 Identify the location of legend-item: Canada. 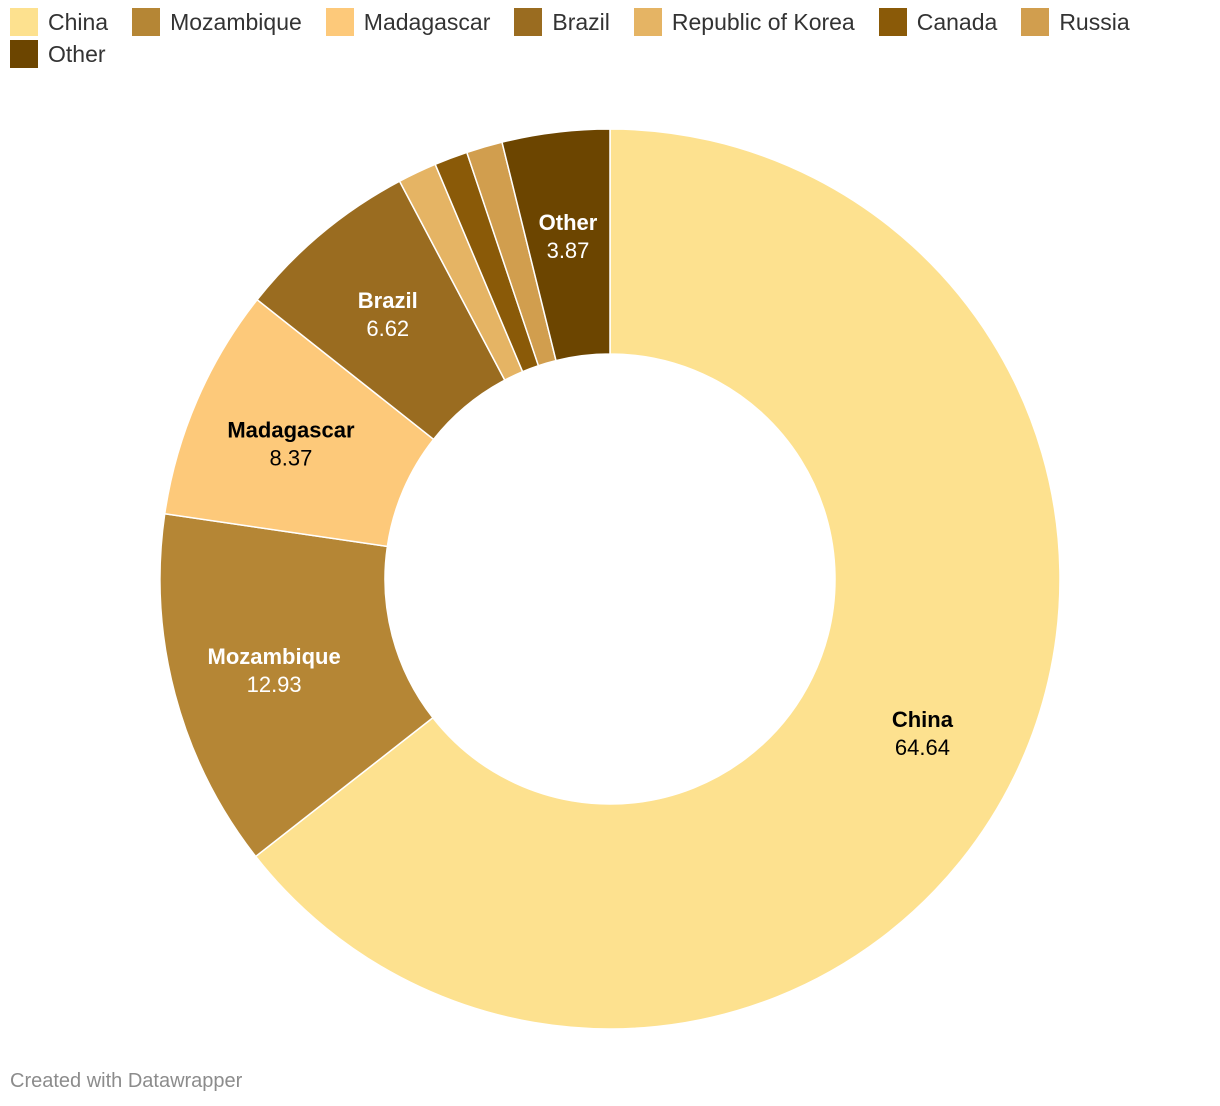
(938, 22).